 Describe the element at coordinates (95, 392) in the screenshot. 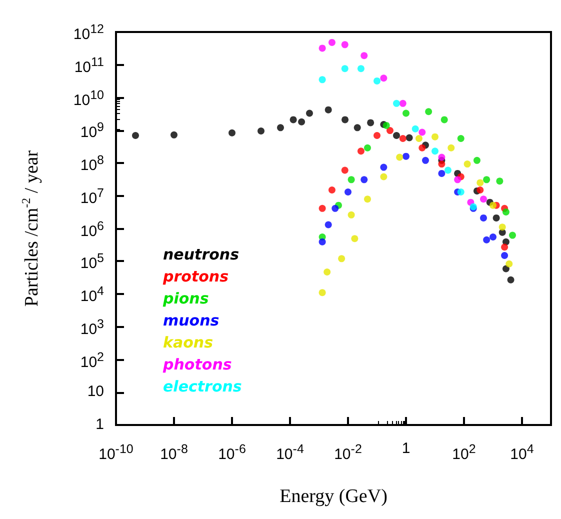

I see `y-tick-label: 10` at that location.